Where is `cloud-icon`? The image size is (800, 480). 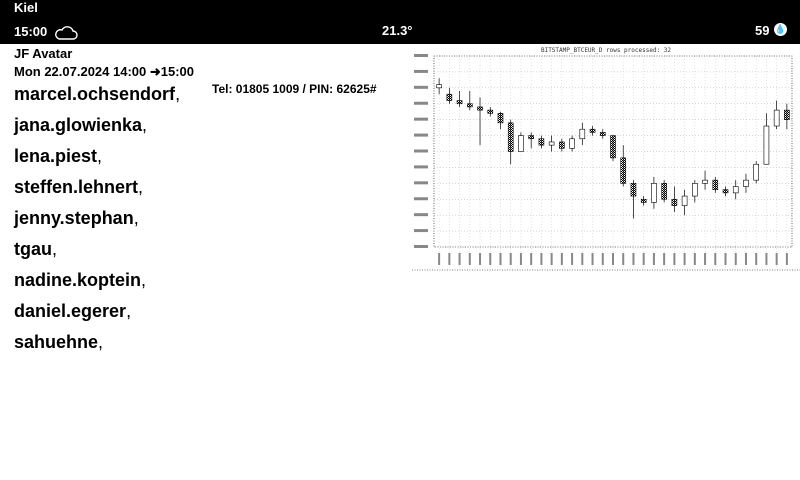
cloud-icon is located at coordinates (66, 33).